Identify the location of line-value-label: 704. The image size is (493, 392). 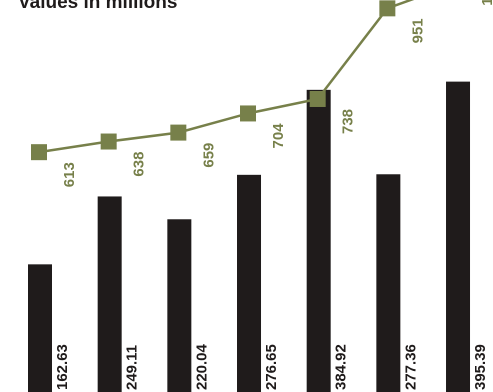
(278, 136).